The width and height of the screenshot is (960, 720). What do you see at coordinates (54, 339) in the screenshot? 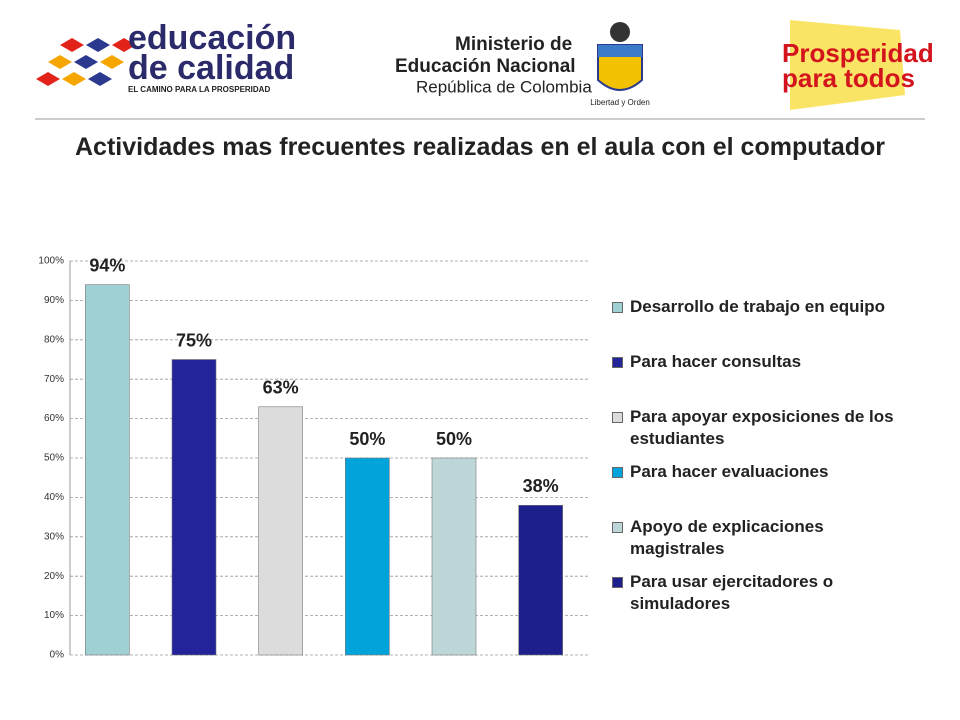
I see `y-tick-label: 80%` at bounding box center [54, 339].